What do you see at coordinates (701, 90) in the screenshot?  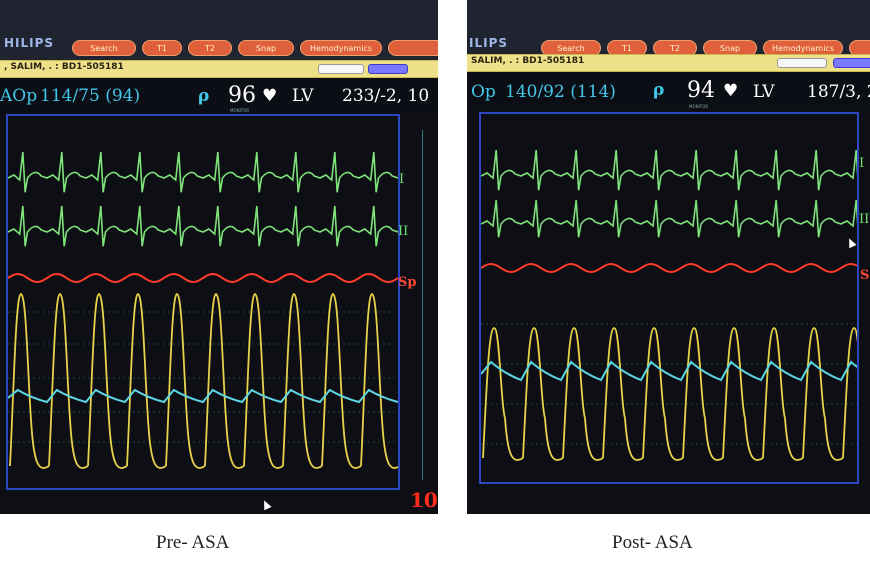 I see `heart-rate-value: 94` at bounding box center [701, 90].